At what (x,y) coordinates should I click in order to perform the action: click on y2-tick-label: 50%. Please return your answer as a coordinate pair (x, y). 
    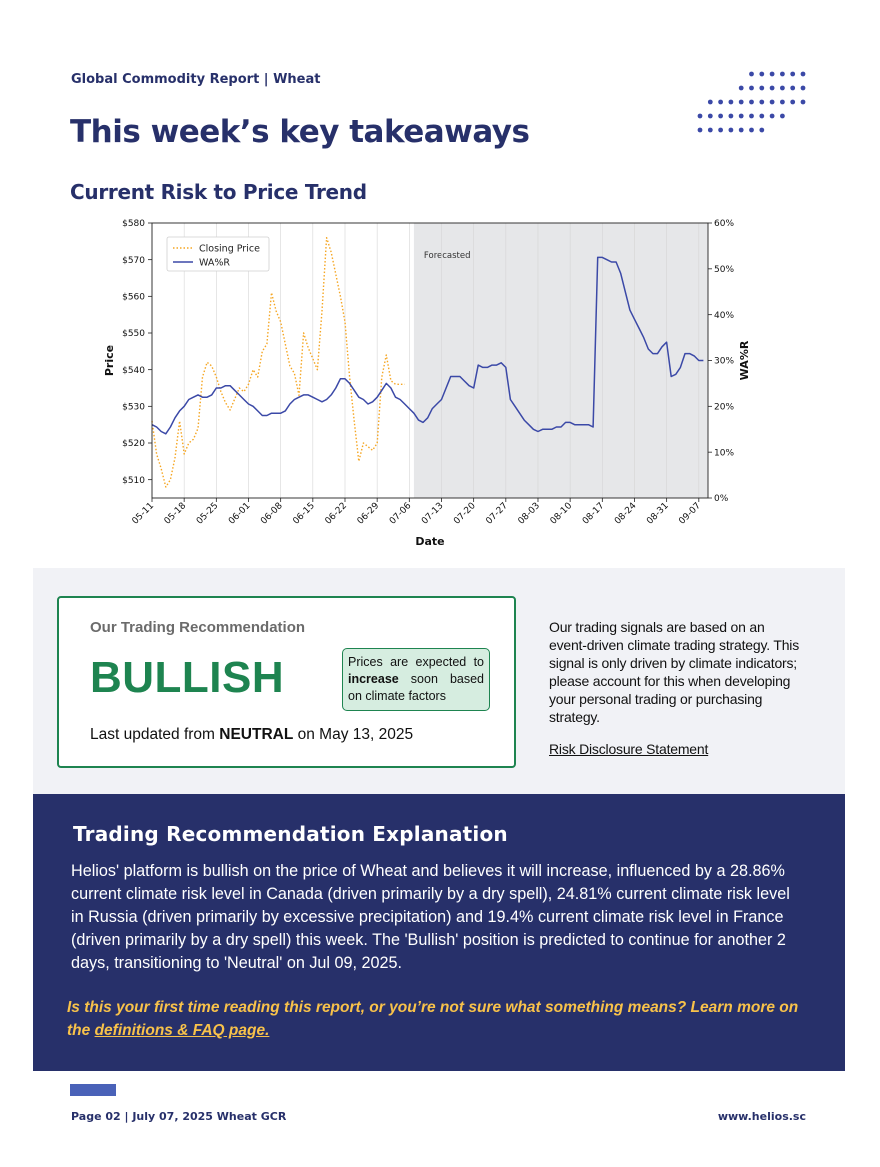
    Looking at the image, I should click on (724, 270).